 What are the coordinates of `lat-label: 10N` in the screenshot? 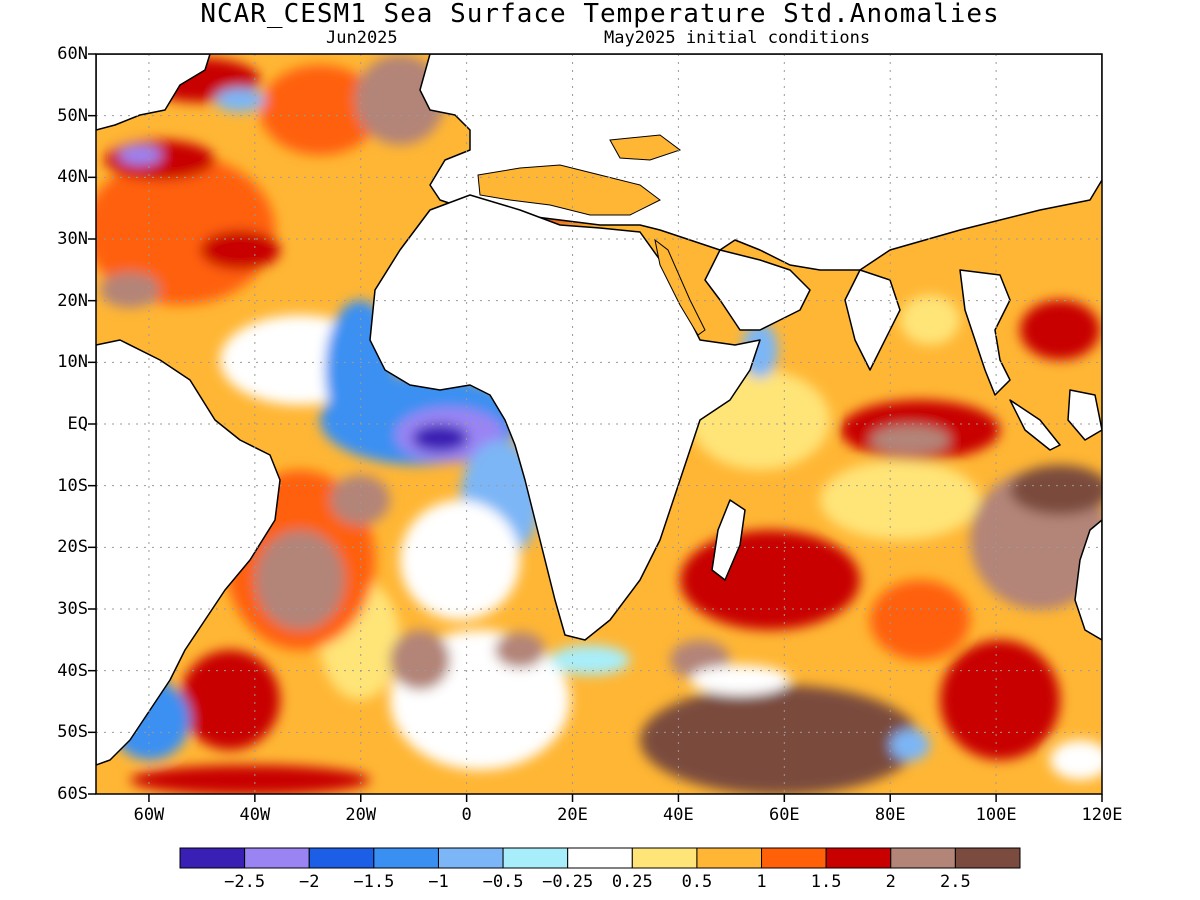 It's located at (72, 362).